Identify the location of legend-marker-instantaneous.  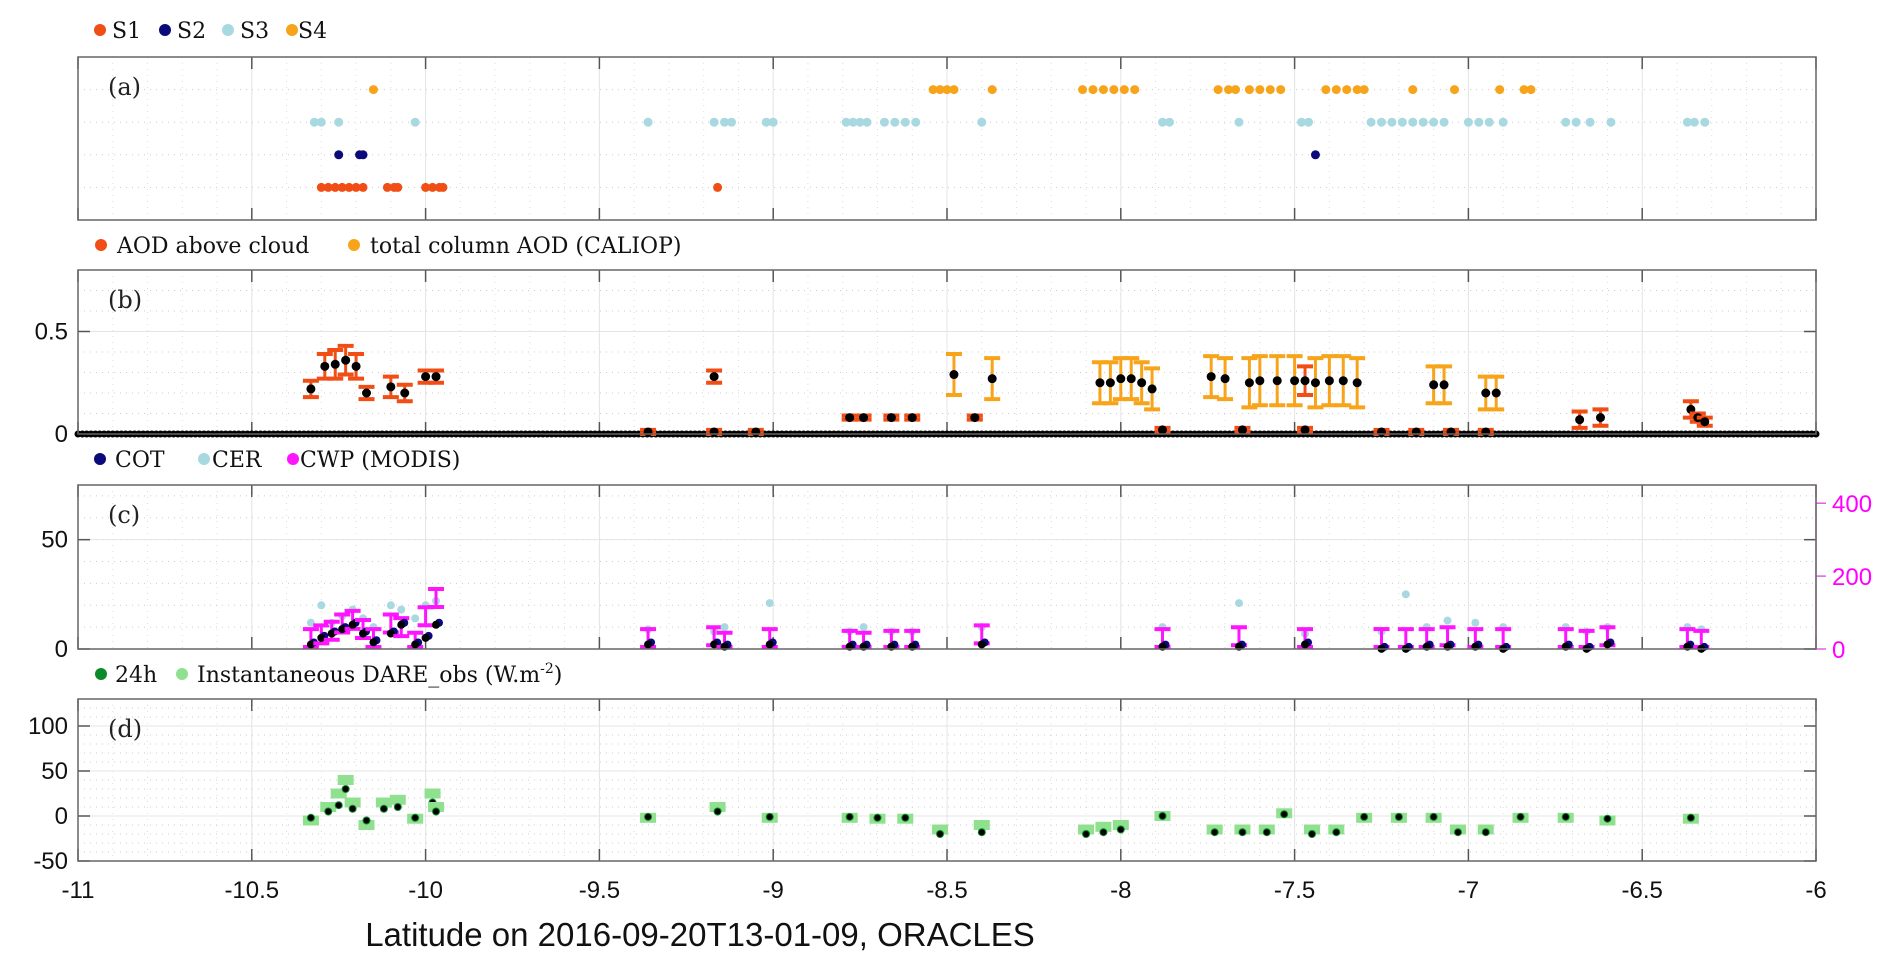
(182, 674).